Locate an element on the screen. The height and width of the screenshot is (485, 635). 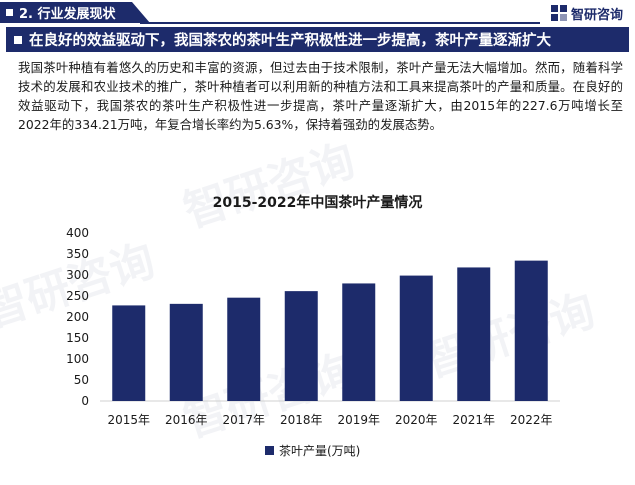
y-tick-label: 250 is located at coordinates (77, 296).